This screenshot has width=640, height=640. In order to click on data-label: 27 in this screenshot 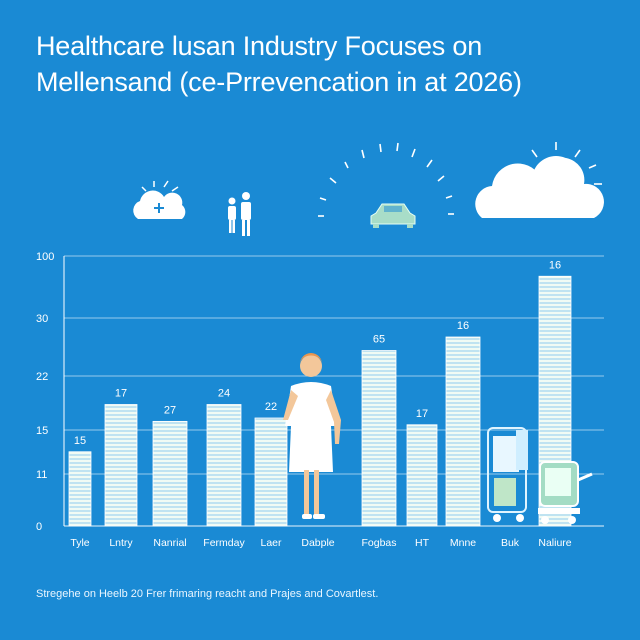, I will do `click(170, 410)`.